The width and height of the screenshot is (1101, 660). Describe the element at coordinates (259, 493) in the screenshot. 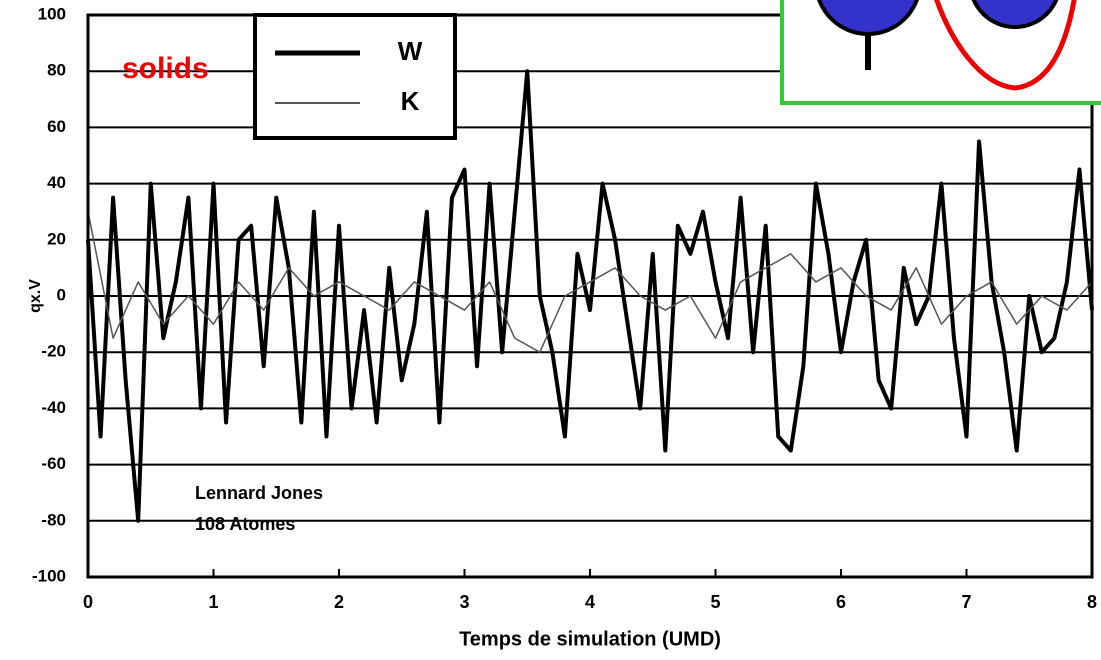

I see `annotation: Lennard Jones` at that location.